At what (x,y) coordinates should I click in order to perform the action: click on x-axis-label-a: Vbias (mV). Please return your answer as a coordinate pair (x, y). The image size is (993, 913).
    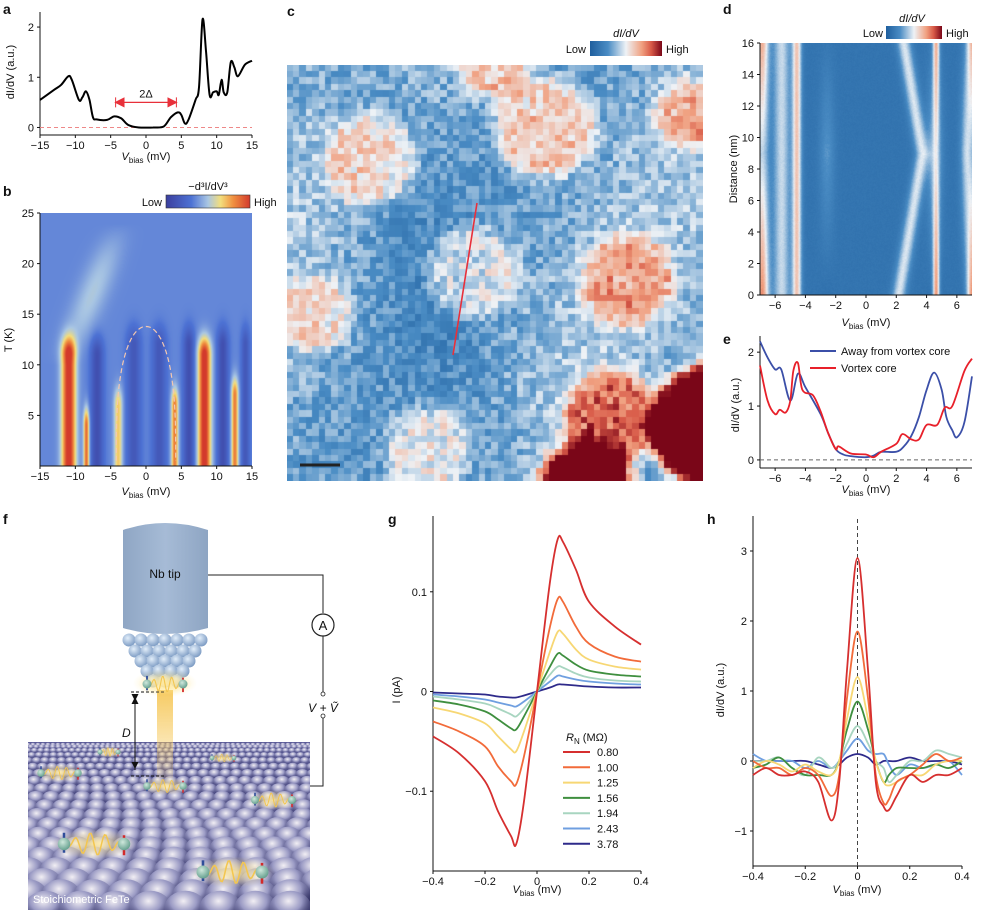
    Looking at the image, I should click on (146, 158).